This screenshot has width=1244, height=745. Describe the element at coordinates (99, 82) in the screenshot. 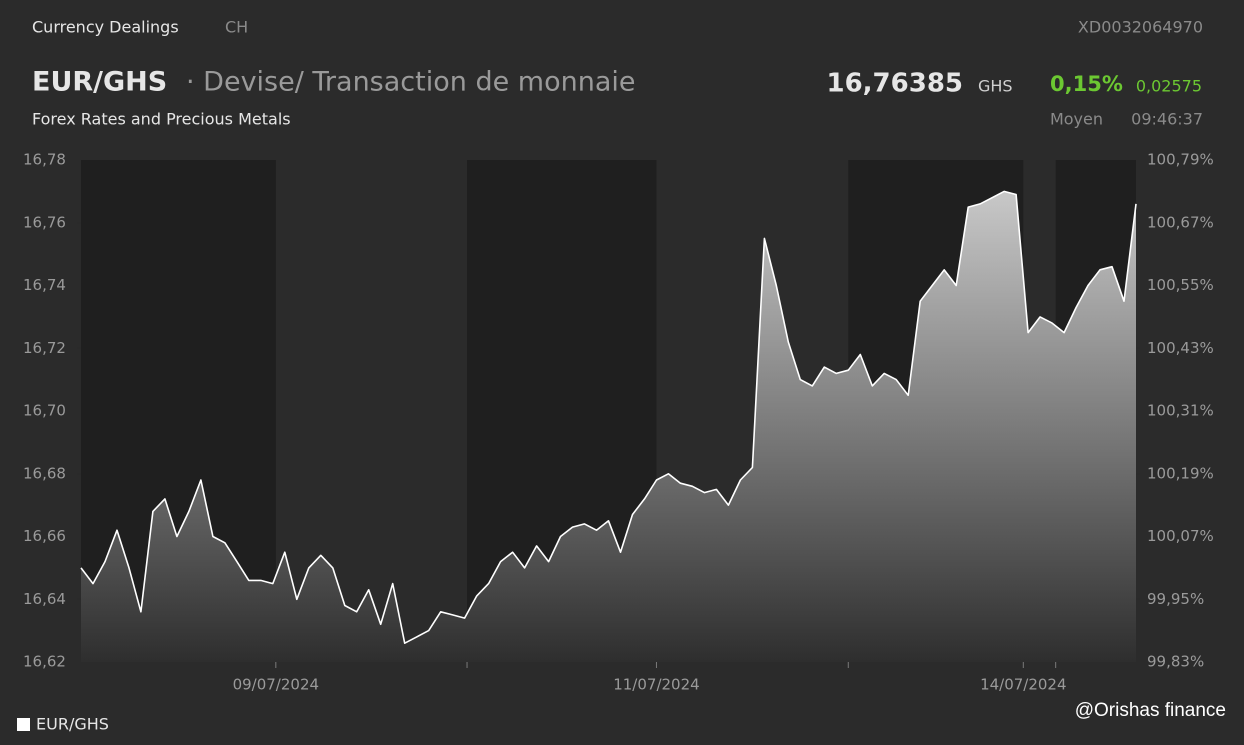

I see `symbol: EUR/GHS` at that location.